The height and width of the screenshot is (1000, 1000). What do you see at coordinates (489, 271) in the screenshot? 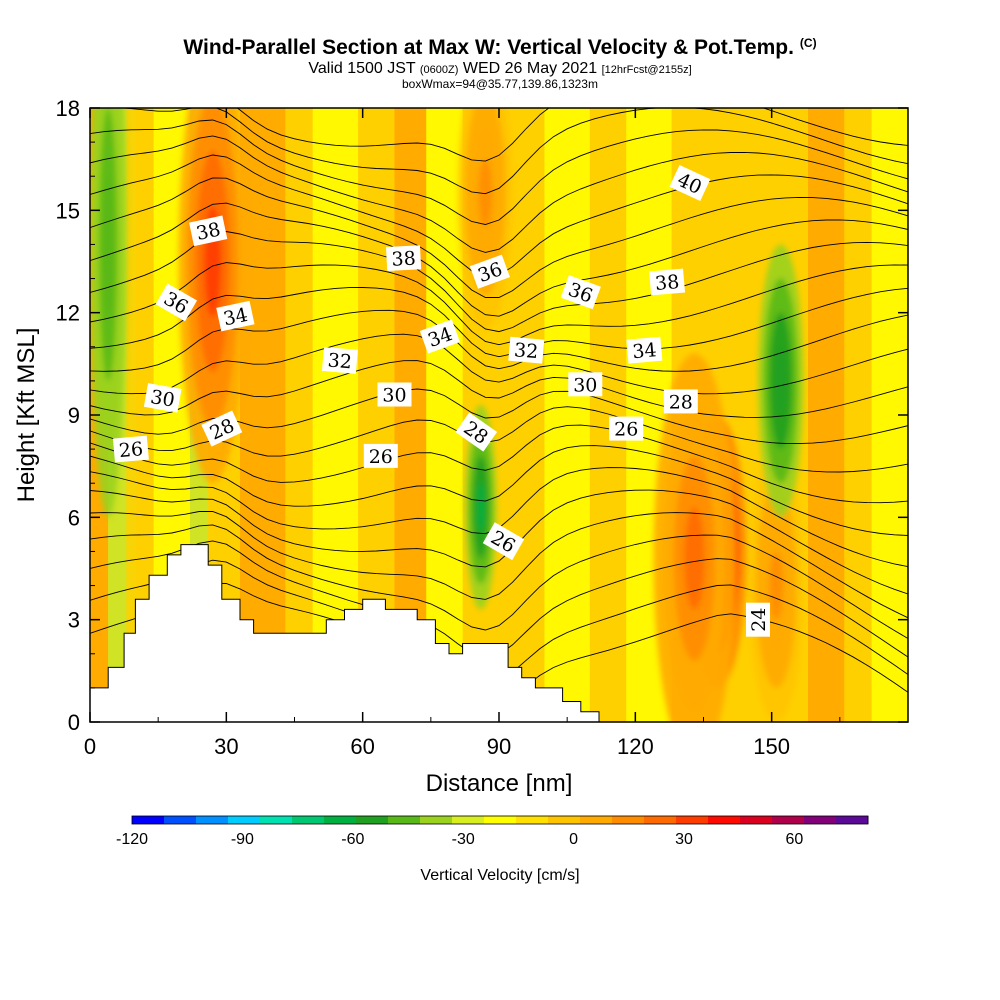
I see `contour-label: 36` at bounding box center [489, 271].